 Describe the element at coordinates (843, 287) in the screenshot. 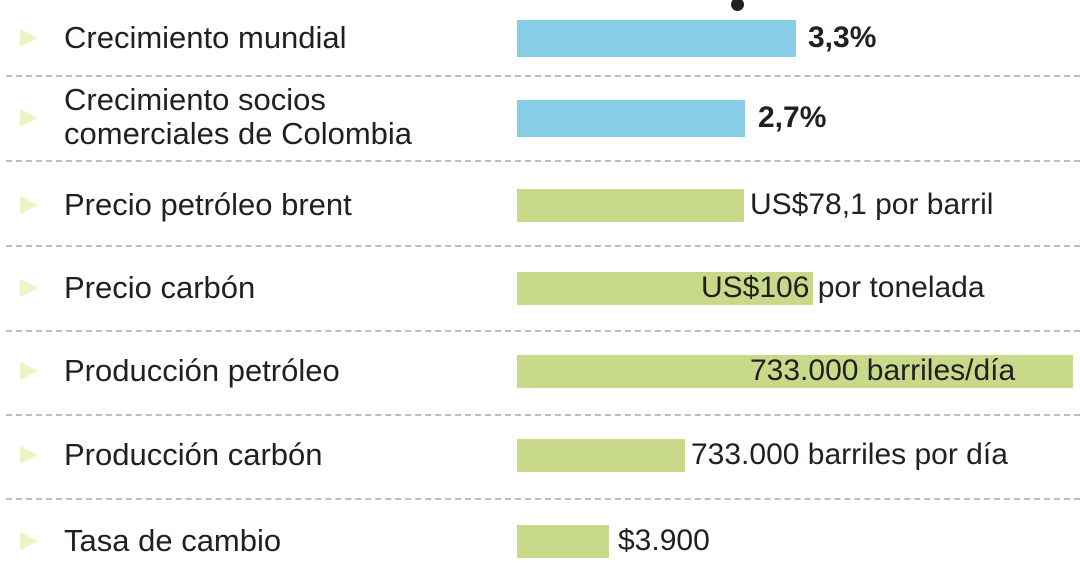

I see `value-label: US$106 por tonelada` at that location.